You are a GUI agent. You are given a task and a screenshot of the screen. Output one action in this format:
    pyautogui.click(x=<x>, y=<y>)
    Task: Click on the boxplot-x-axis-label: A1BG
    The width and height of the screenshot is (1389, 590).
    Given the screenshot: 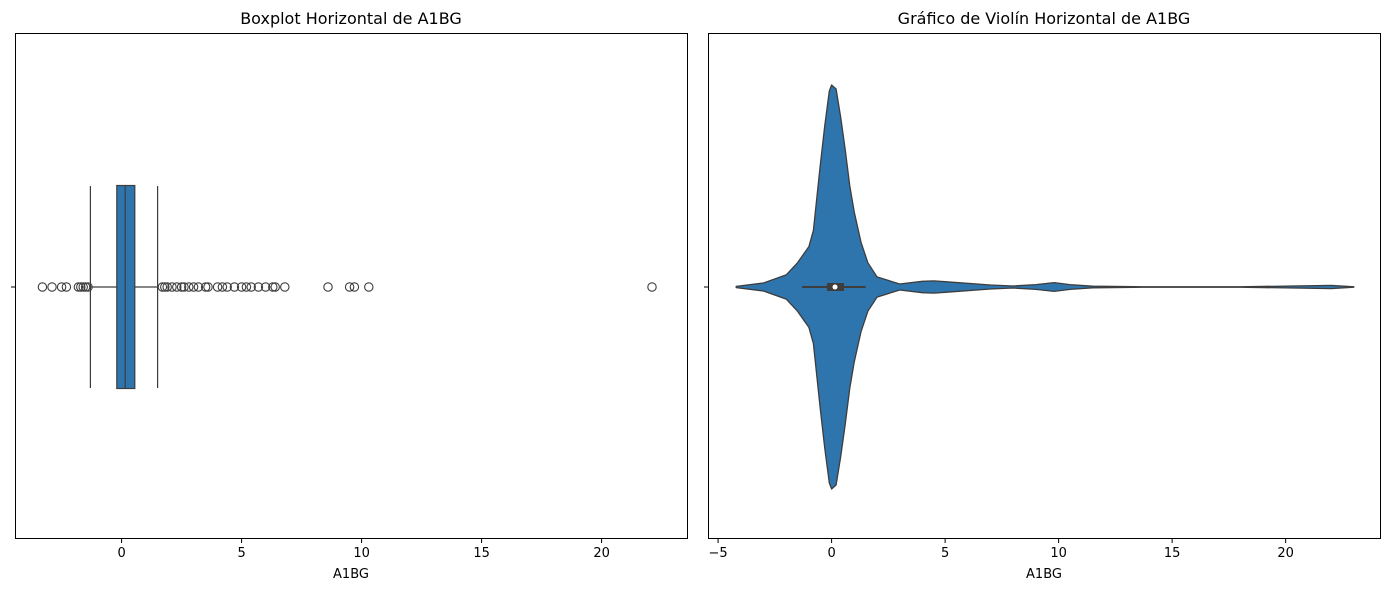 What is the action you would take?
    pyautogui.click(x=351, y=574)
    